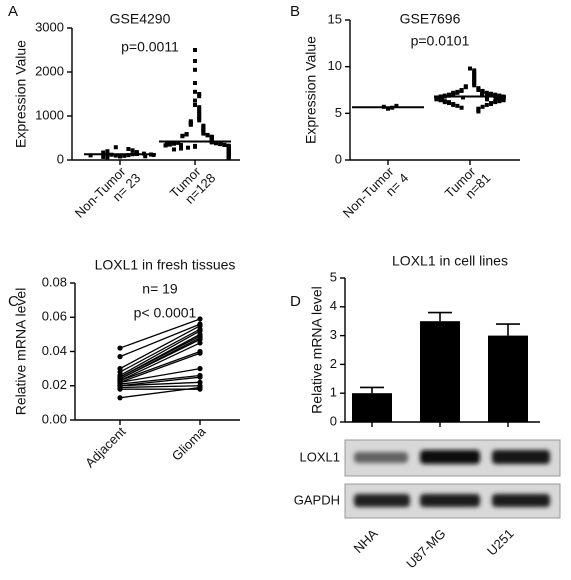  What do you see at coordinates (338, 112) in the screenshot?
I see `y-tick-label: 5` at bounding box center [338, 112].